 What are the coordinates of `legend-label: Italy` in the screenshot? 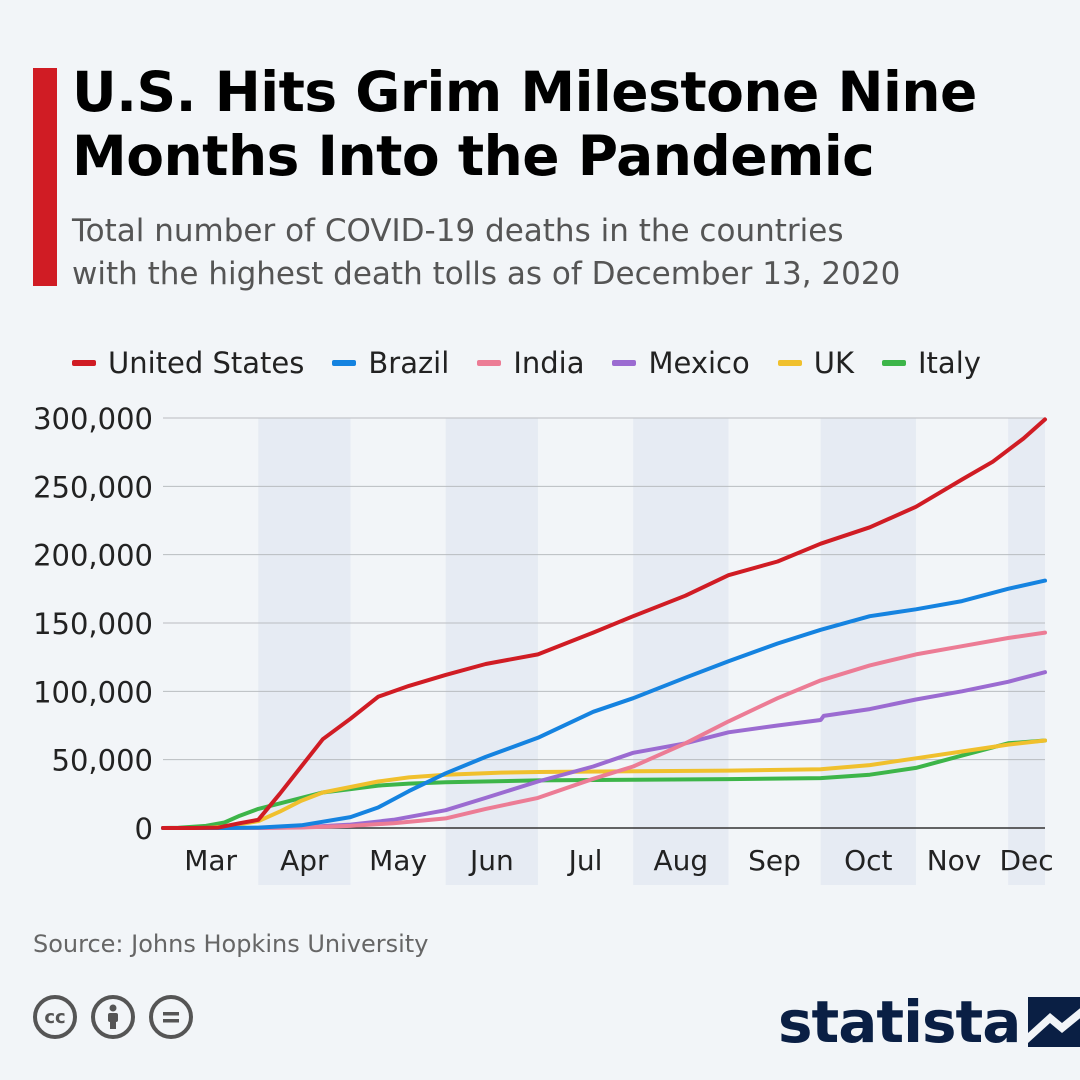 It's located at (949, 363).